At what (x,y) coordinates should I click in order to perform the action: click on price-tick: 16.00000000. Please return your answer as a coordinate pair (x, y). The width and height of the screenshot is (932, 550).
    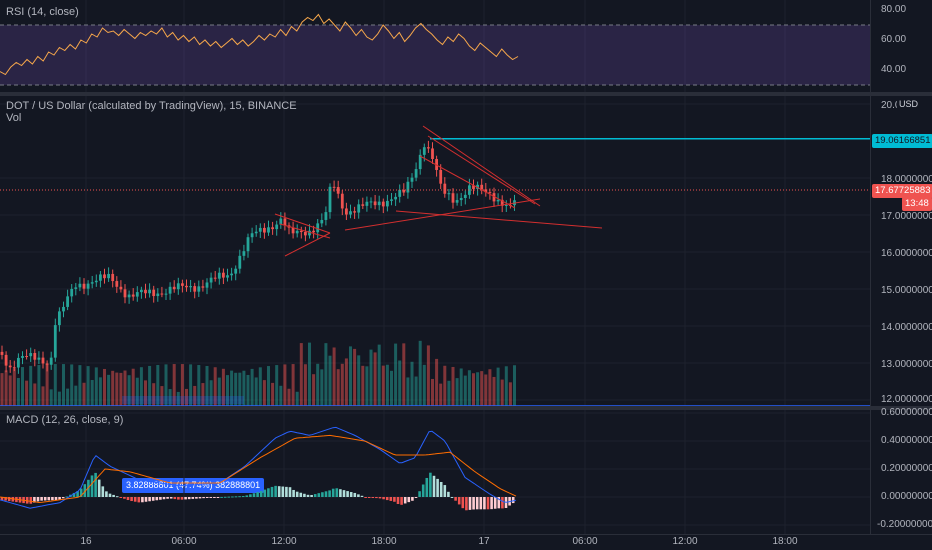
    Looking at the image, I should click on (906, 253).